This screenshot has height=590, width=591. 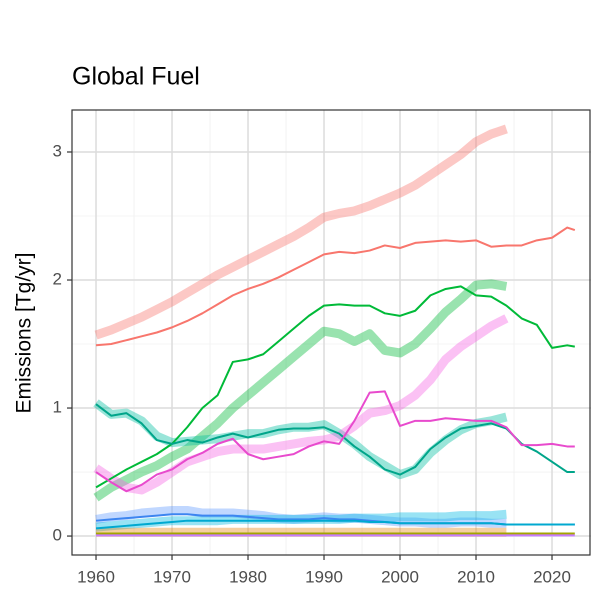 What do you see at coordinates (57, 535) in the screenshot?
I see `y-tick-label: 0` at bounding box center [57, 535].